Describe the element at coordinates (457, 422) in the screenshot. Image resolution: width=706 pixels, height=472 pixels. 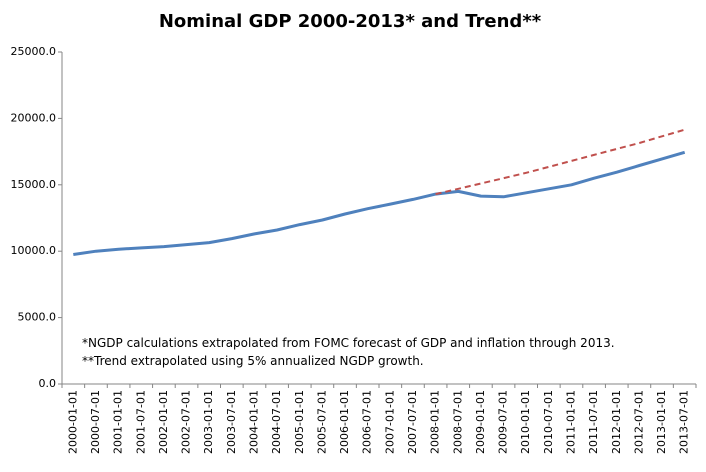
I see `x-tick-label: 2008-07-01` at that location.